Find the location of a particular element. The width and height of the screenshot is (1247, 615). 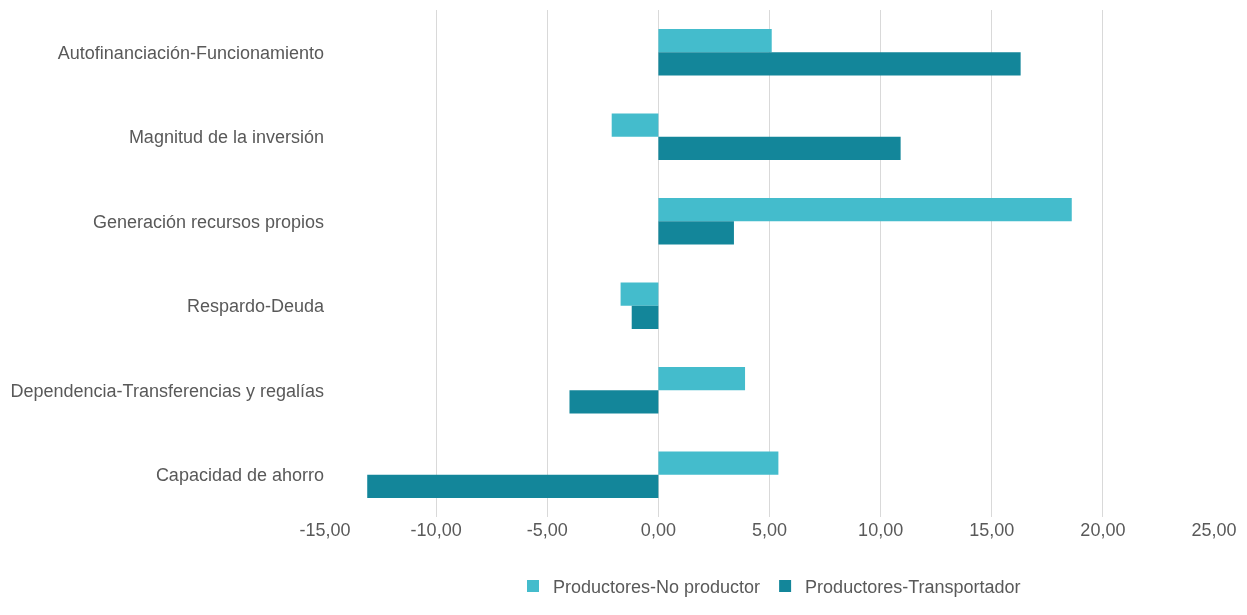

legend-label: Productores-No productor is located at coordinates (657, 586).